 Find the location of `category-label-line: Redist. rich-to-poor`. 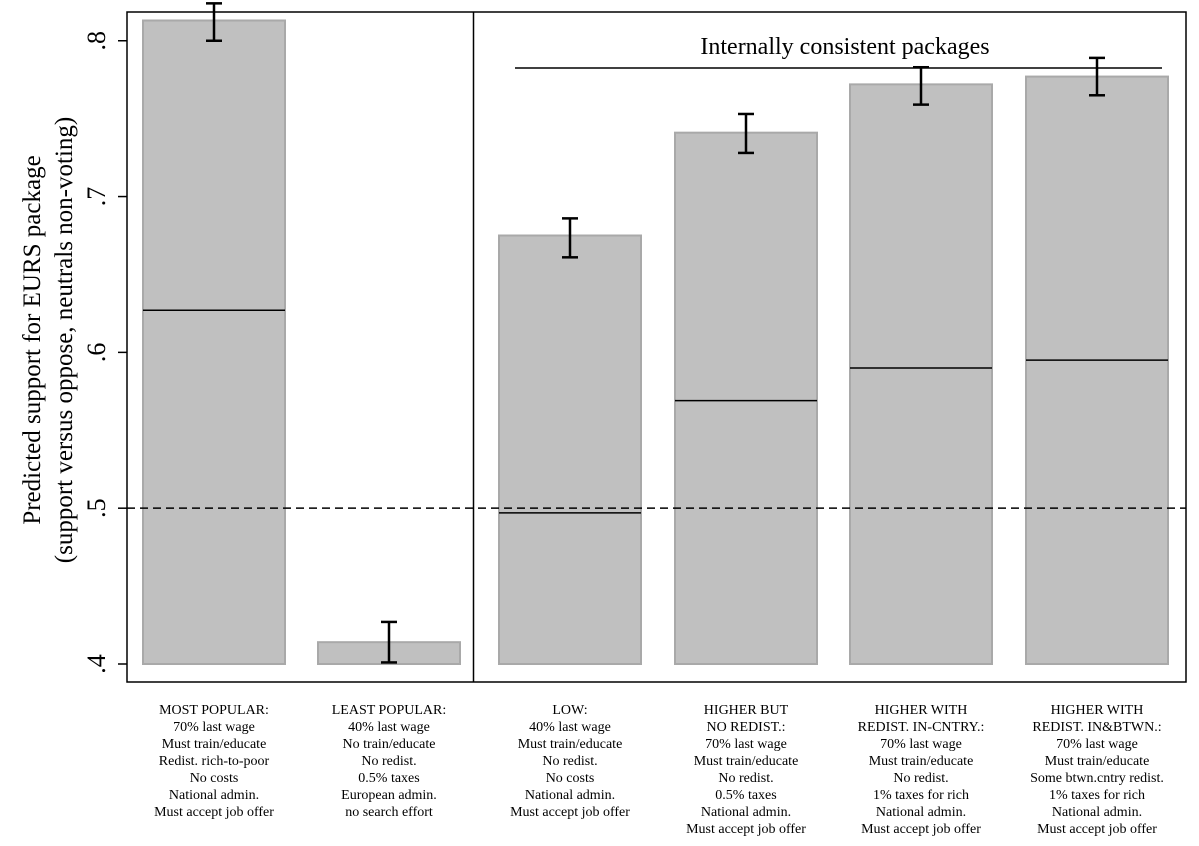

category-label-line: Redist. rich-to-poor is located at coordinates (214, 761).